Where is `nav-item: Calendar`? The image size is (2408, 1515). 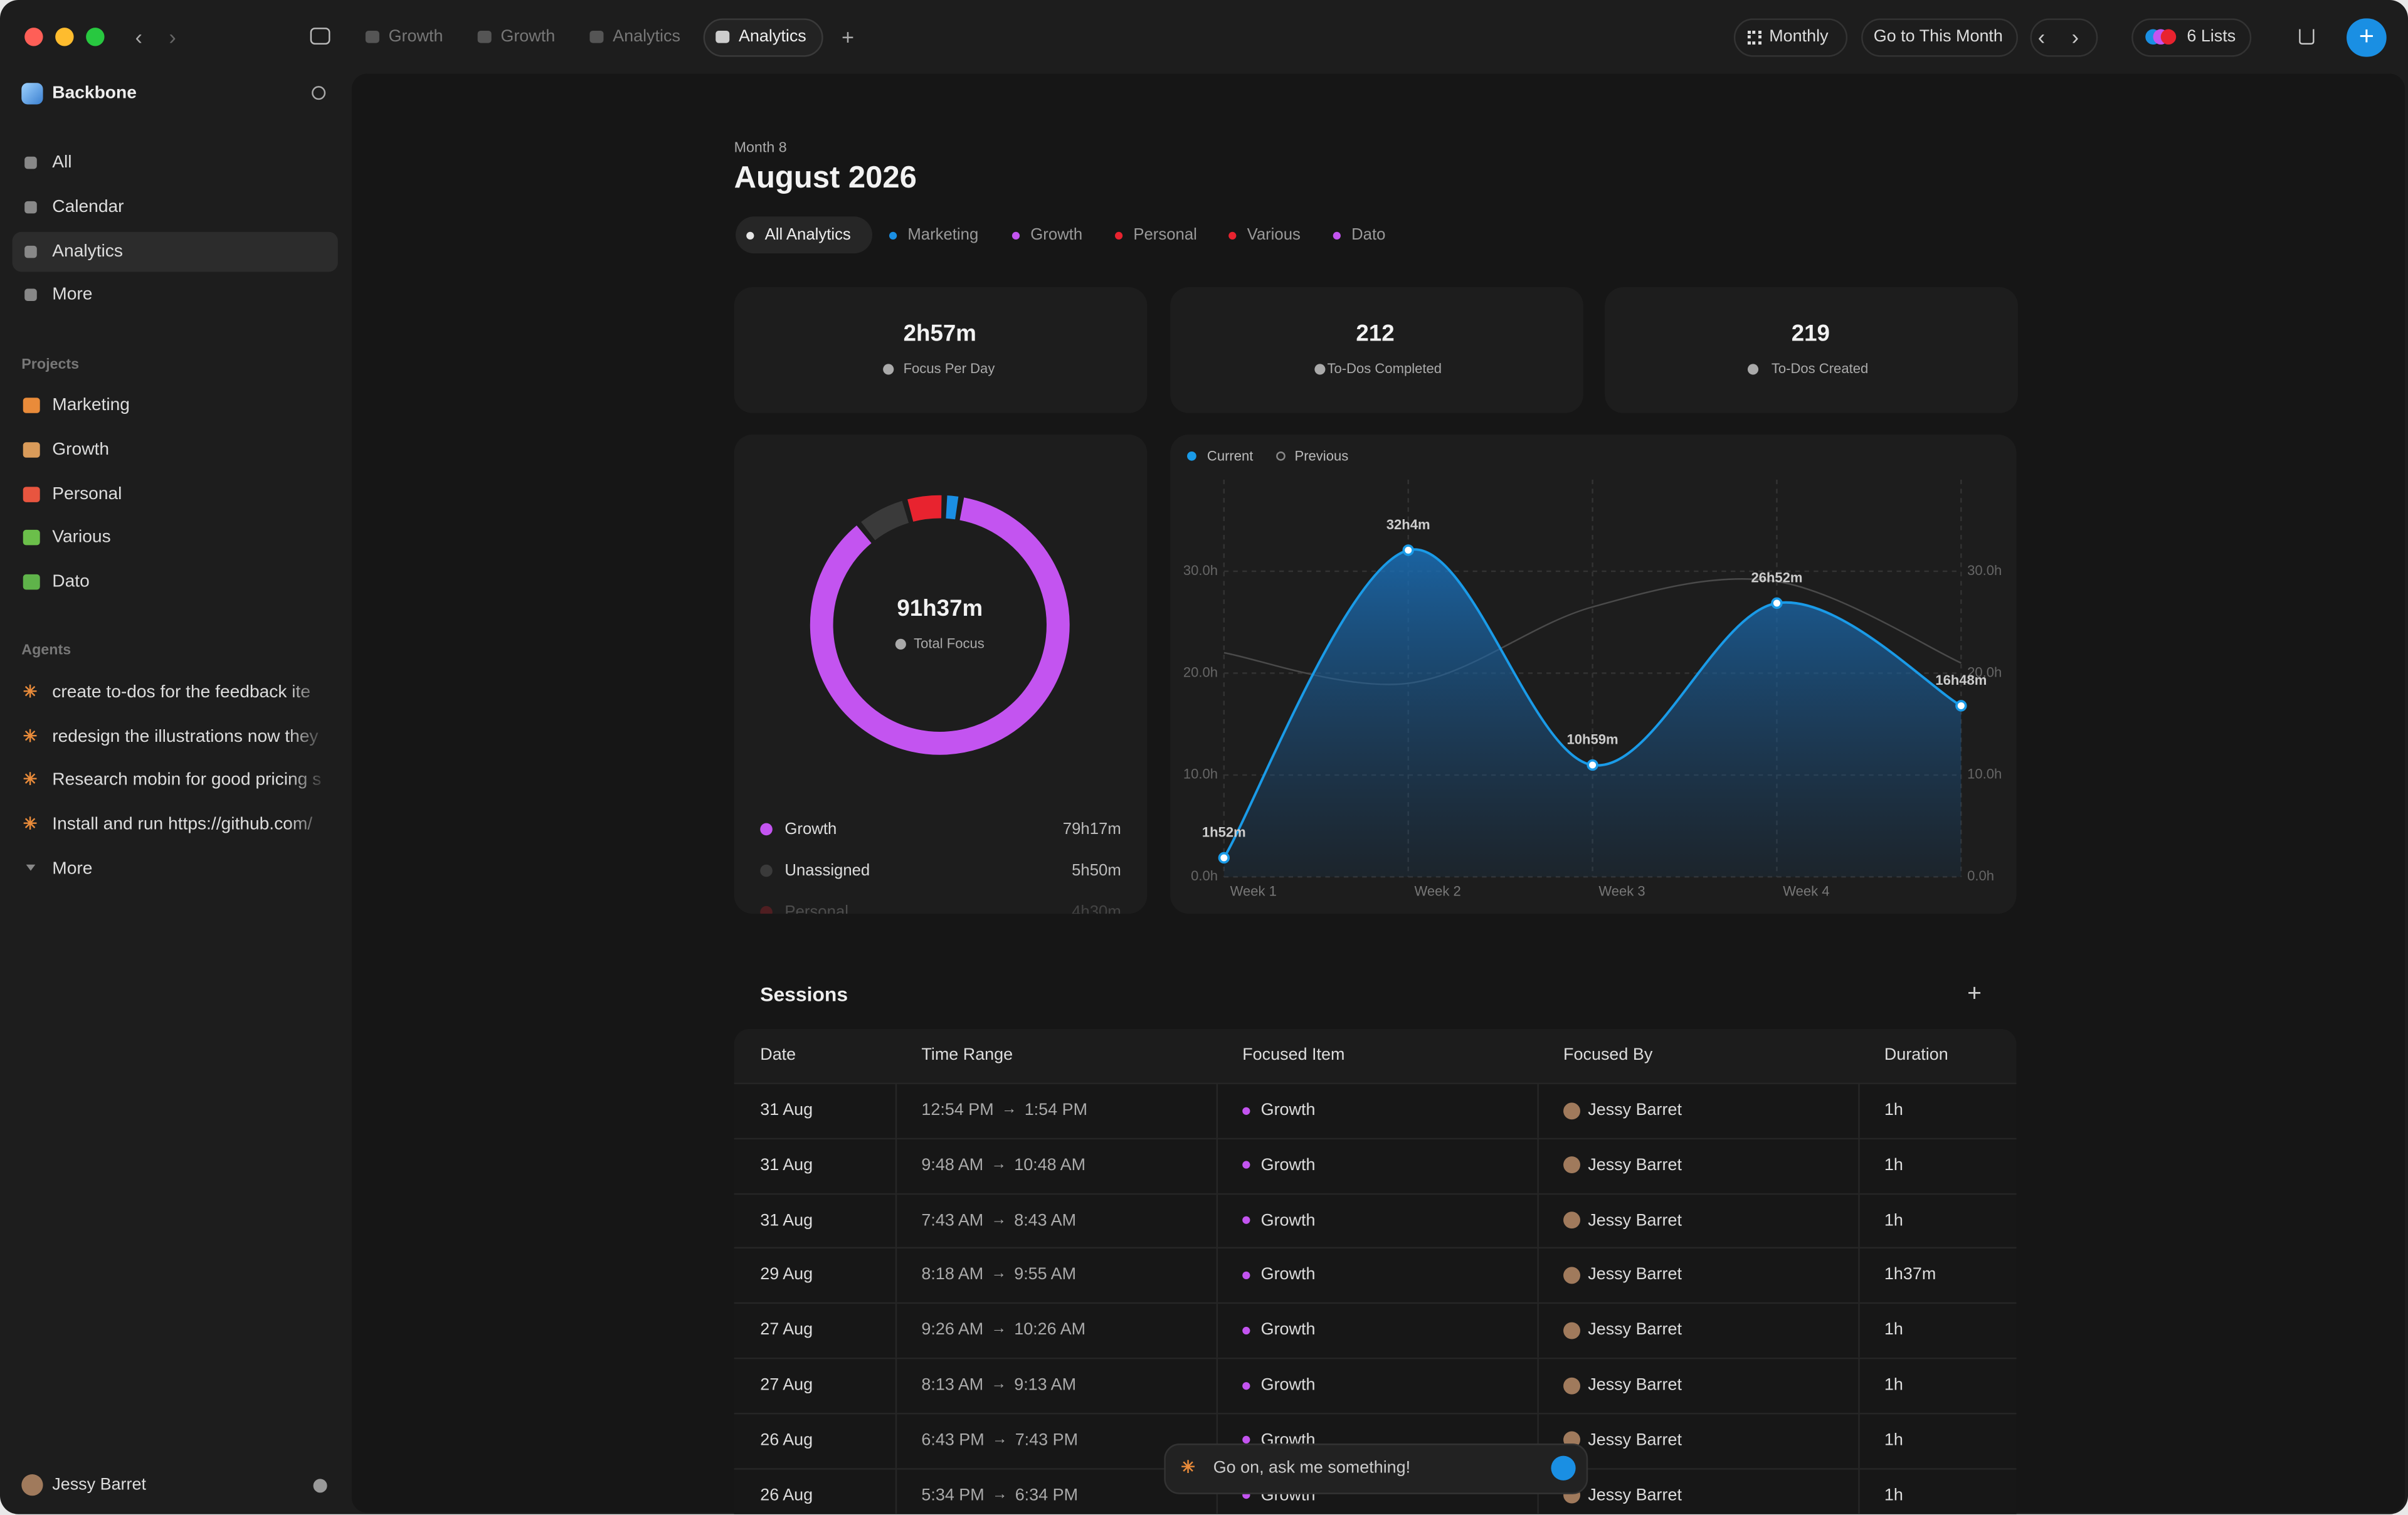
nav-item: Calendar is located at coordinates (88, 207).